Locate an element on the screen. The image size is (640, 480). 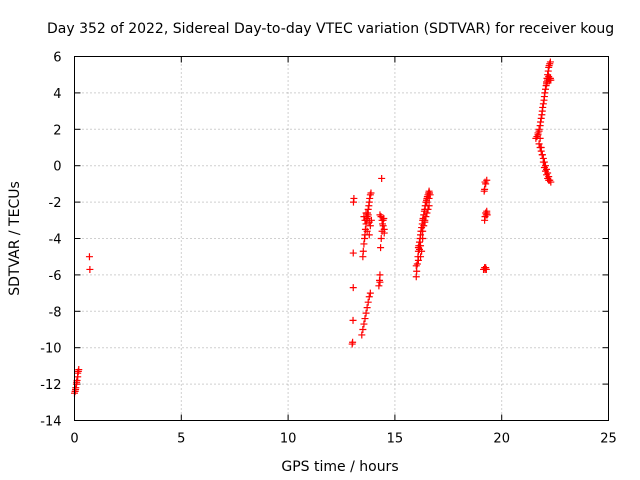
y-tick-label: -6 is located at coordinates (55, 276).